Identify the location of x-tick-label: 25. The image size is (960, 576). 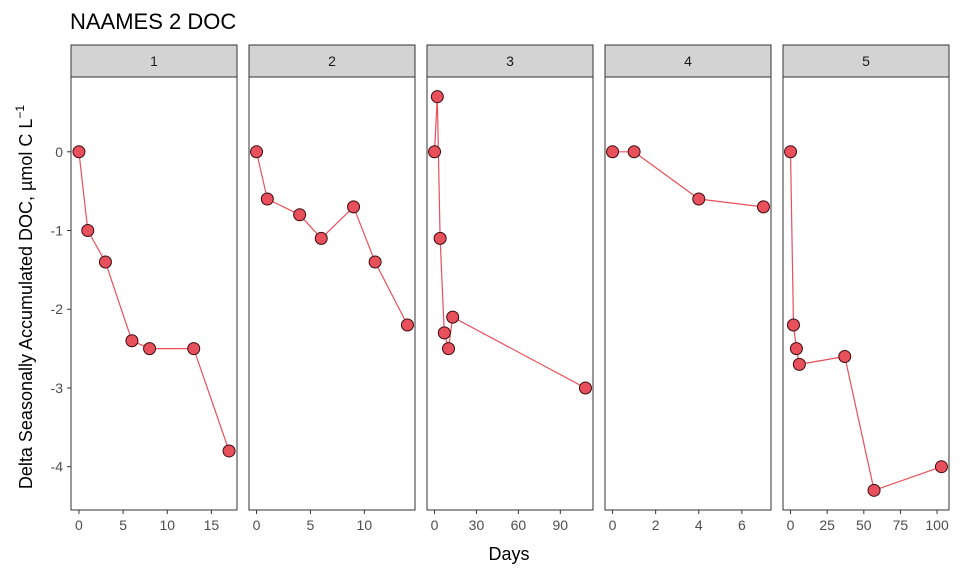
(827, 525).